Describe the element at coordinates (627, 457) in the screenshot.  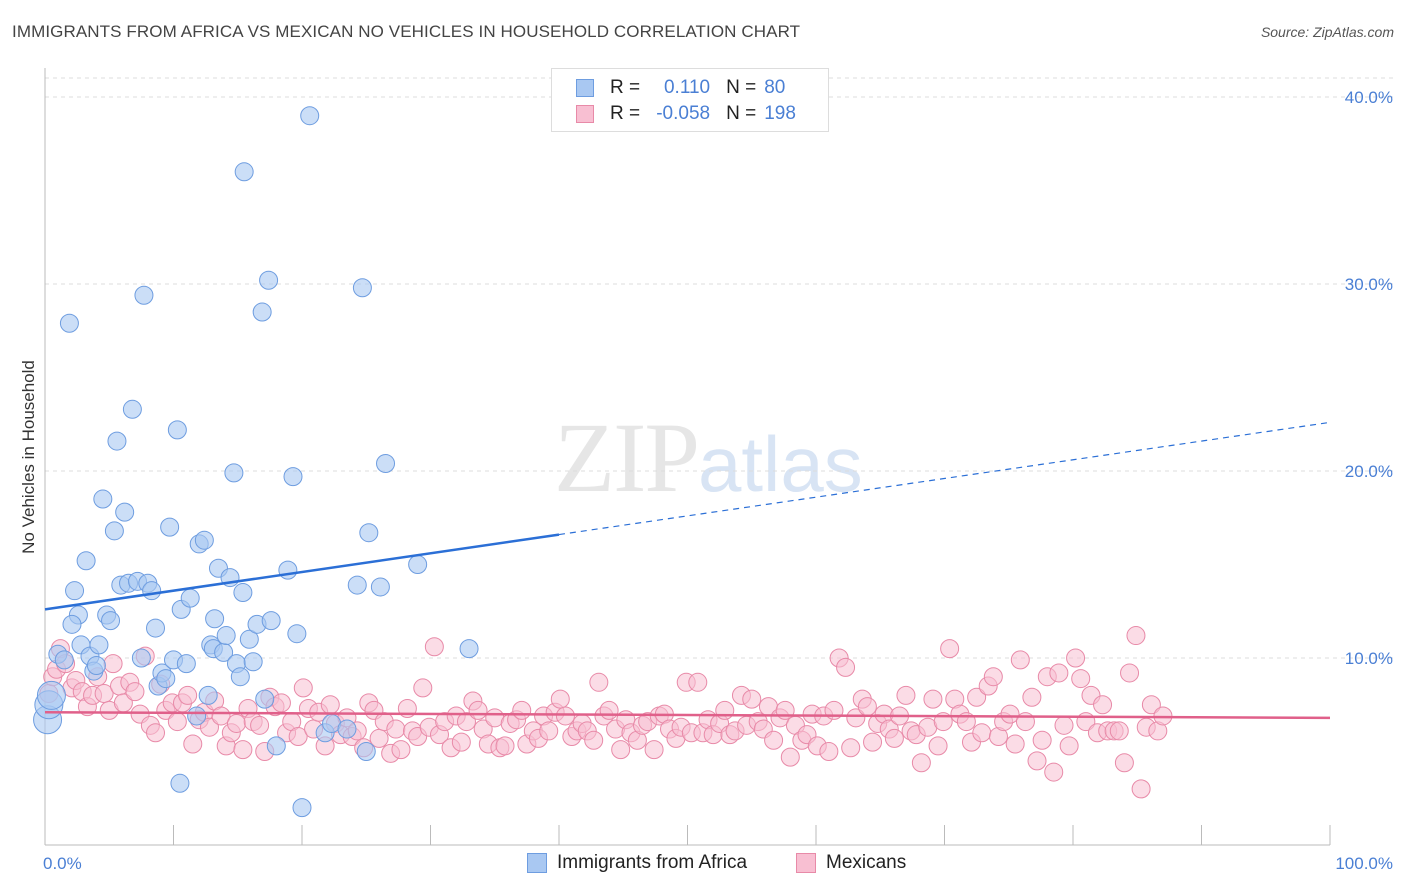
I see `watermark-zip: ZIP` at that location.